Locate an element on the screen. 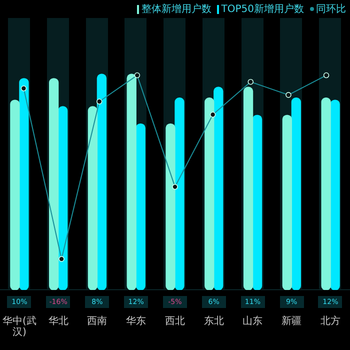 The height and width of the screenshot is (350, 350). legend-label: TOP50新增用户数 is located at coordinates (262, 9).